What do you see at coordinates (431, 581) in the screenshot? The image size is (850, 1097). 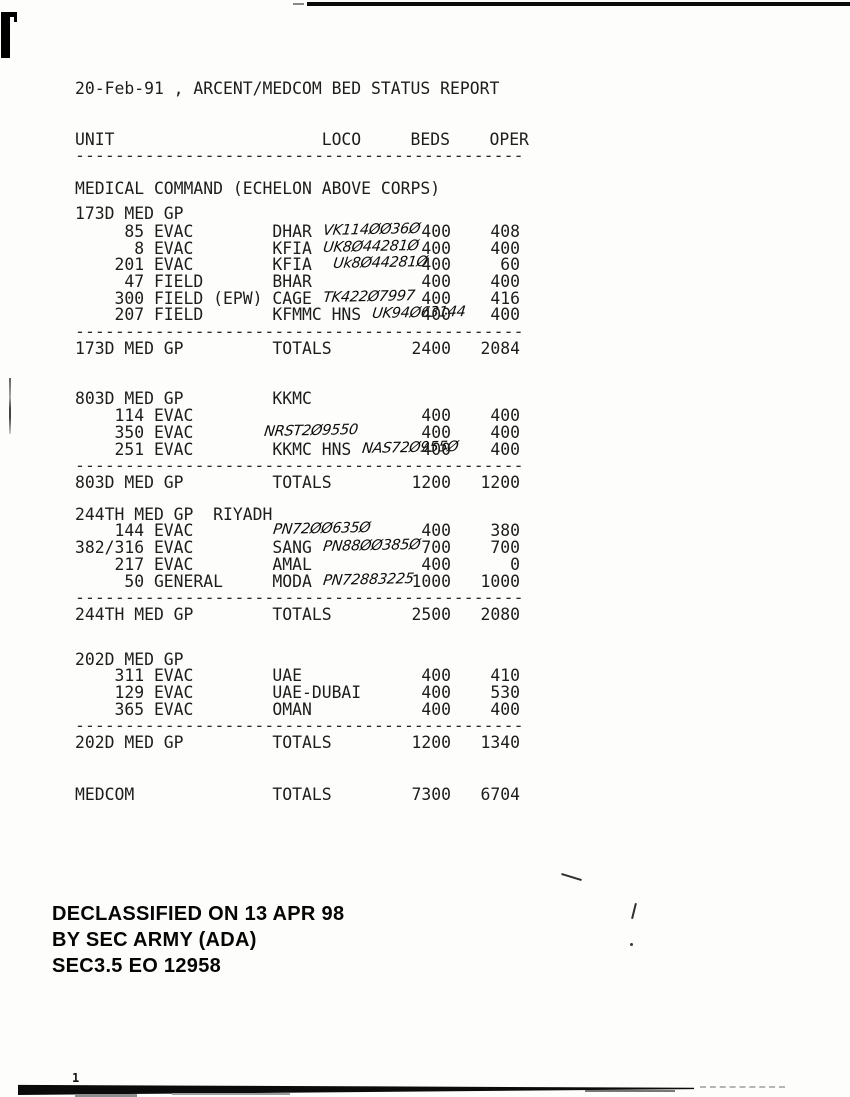 I see `beds-value: 1000` at bounding box center [431, 581].